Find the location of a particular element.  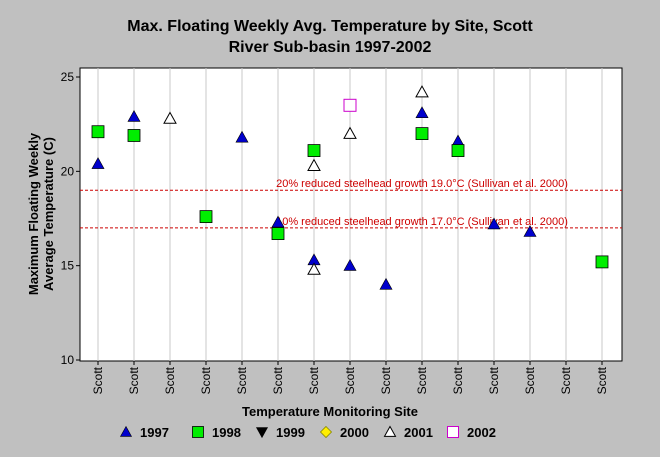

legend-marker-1998 is located at coordinates (198, 432).